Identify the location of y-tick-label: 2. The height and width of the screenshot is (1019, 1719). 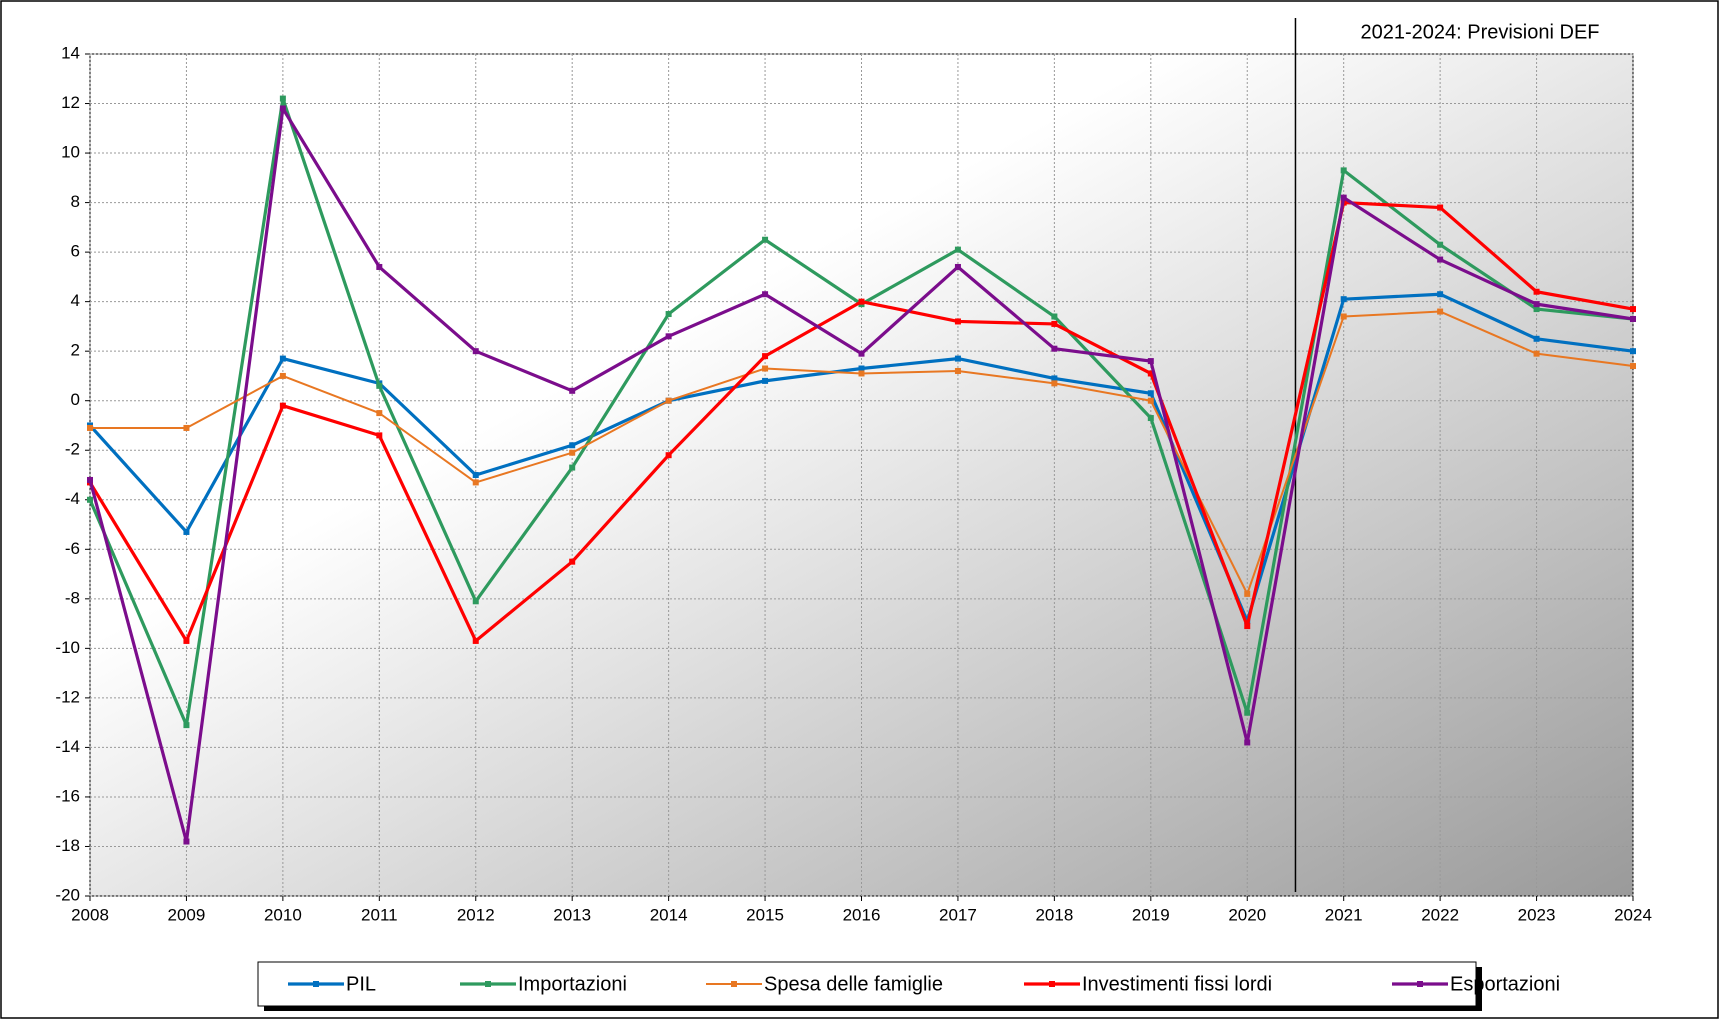
(75, 350).